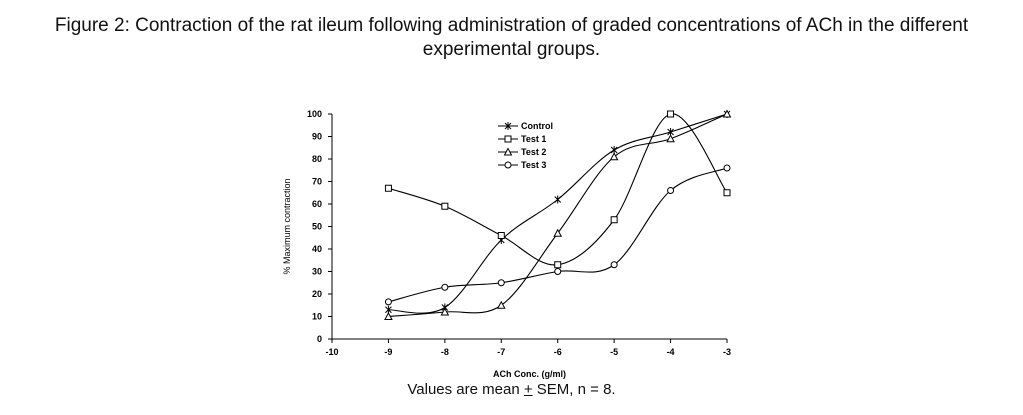 The height and width of the screenshot is (415, 1023). I want to click on figure-title-line2: experimental groups., so click(511, 49).